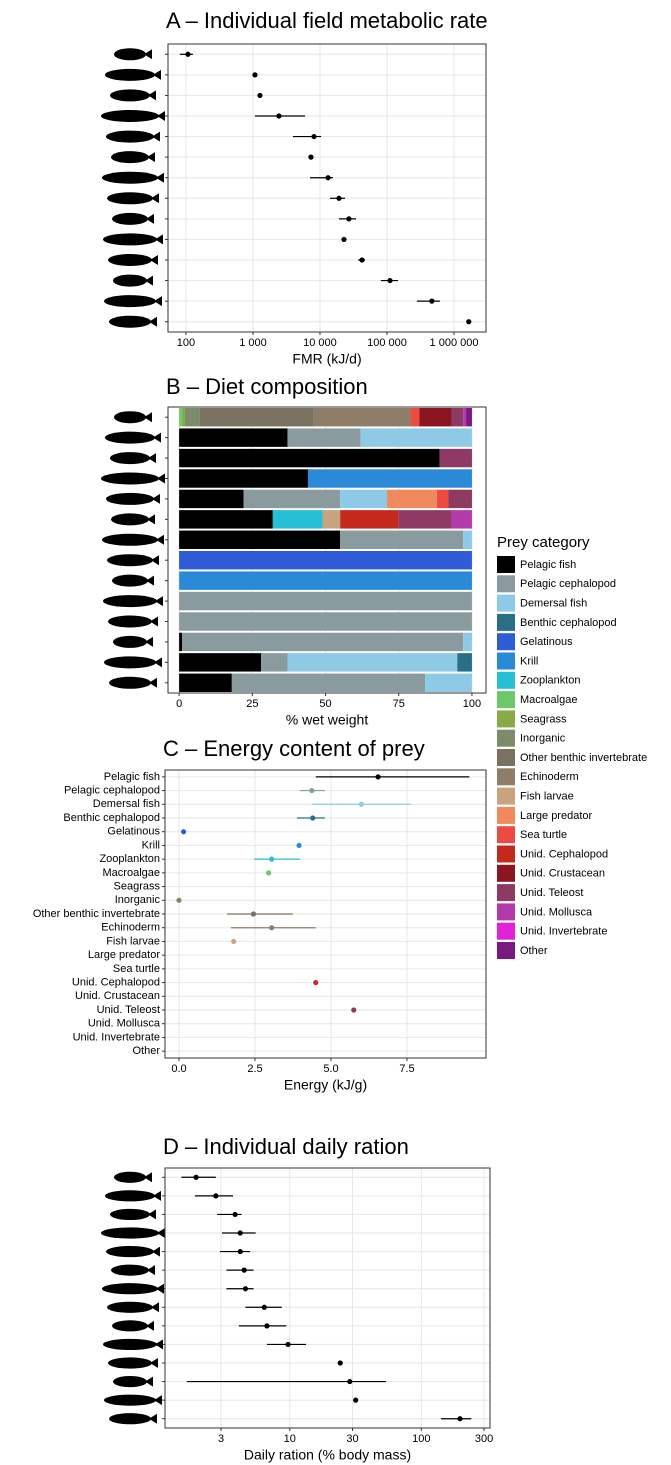 The image size is (671, 1465). Describe the element at coordinates (254, 1069) in the screenshot. I see `x-tick-label: 2.5` at that location.